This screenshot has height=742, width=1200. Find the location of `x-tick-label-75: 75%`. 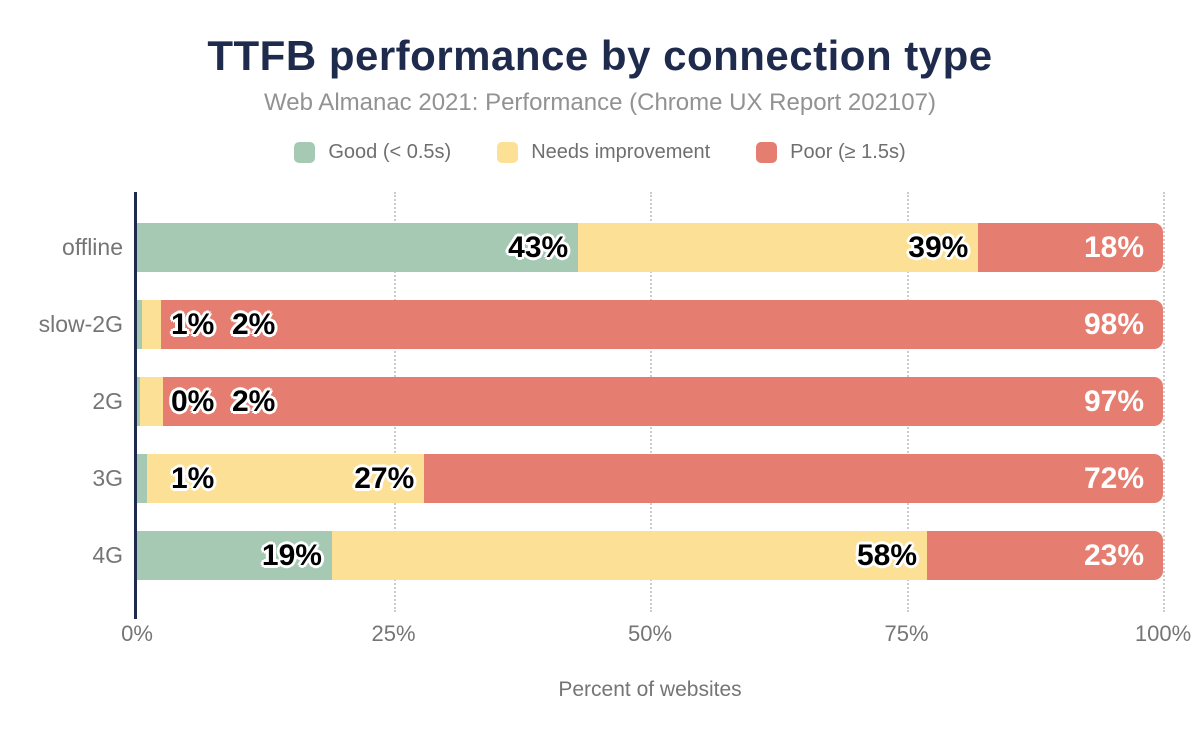

x-tick-label-75: 75% is located at coordinates (906, 633).